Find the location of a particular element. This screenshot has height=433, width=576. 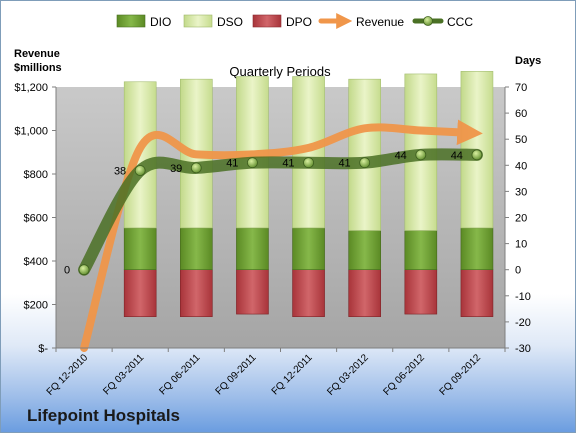

legend-item-dio: DIO is located at coordinates (143, 21).